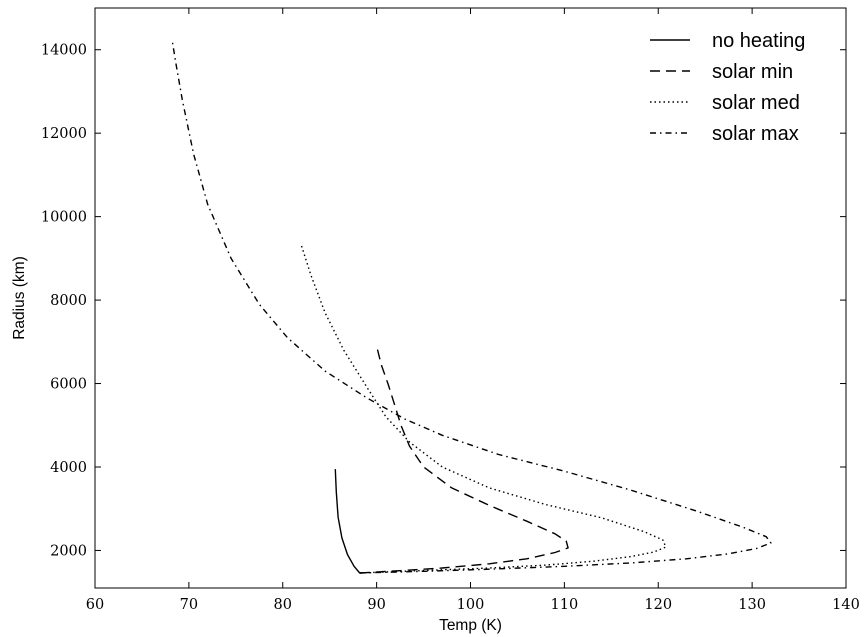 This screenshot has height=637, width=864. I want to click on legend: no heating solar min solar med solar max, so click(727, 87).